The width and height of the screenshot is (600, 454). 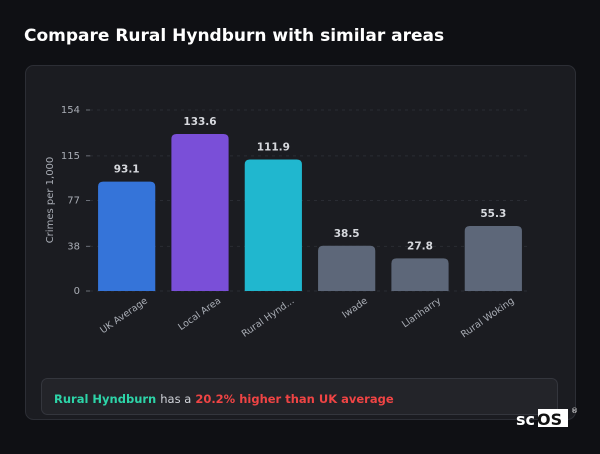 I want to click on y-tick-label: 154, so click(x=70, y=110).